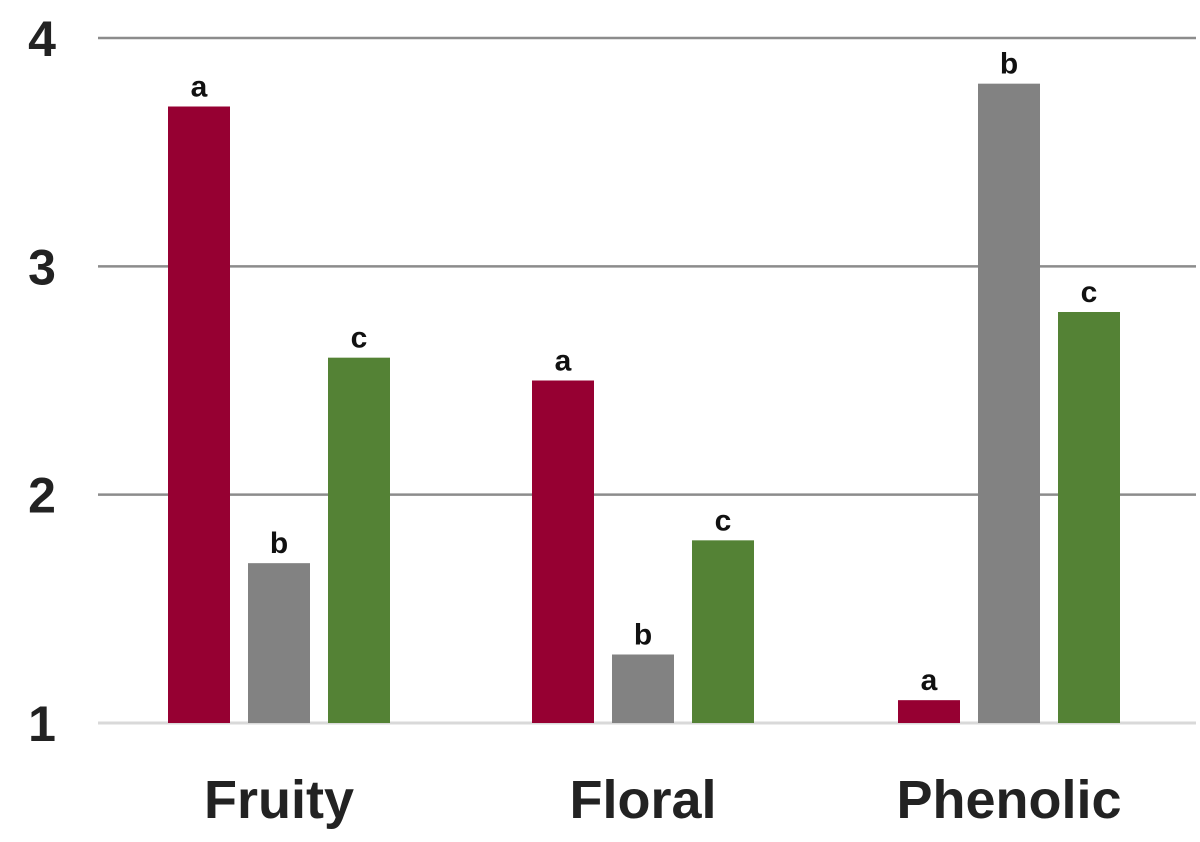 This screenshot has width=1200, height=842. Describe the element at coordinates (42, 267) in the screenshot. I see `y-tick-label: 3` at that location.